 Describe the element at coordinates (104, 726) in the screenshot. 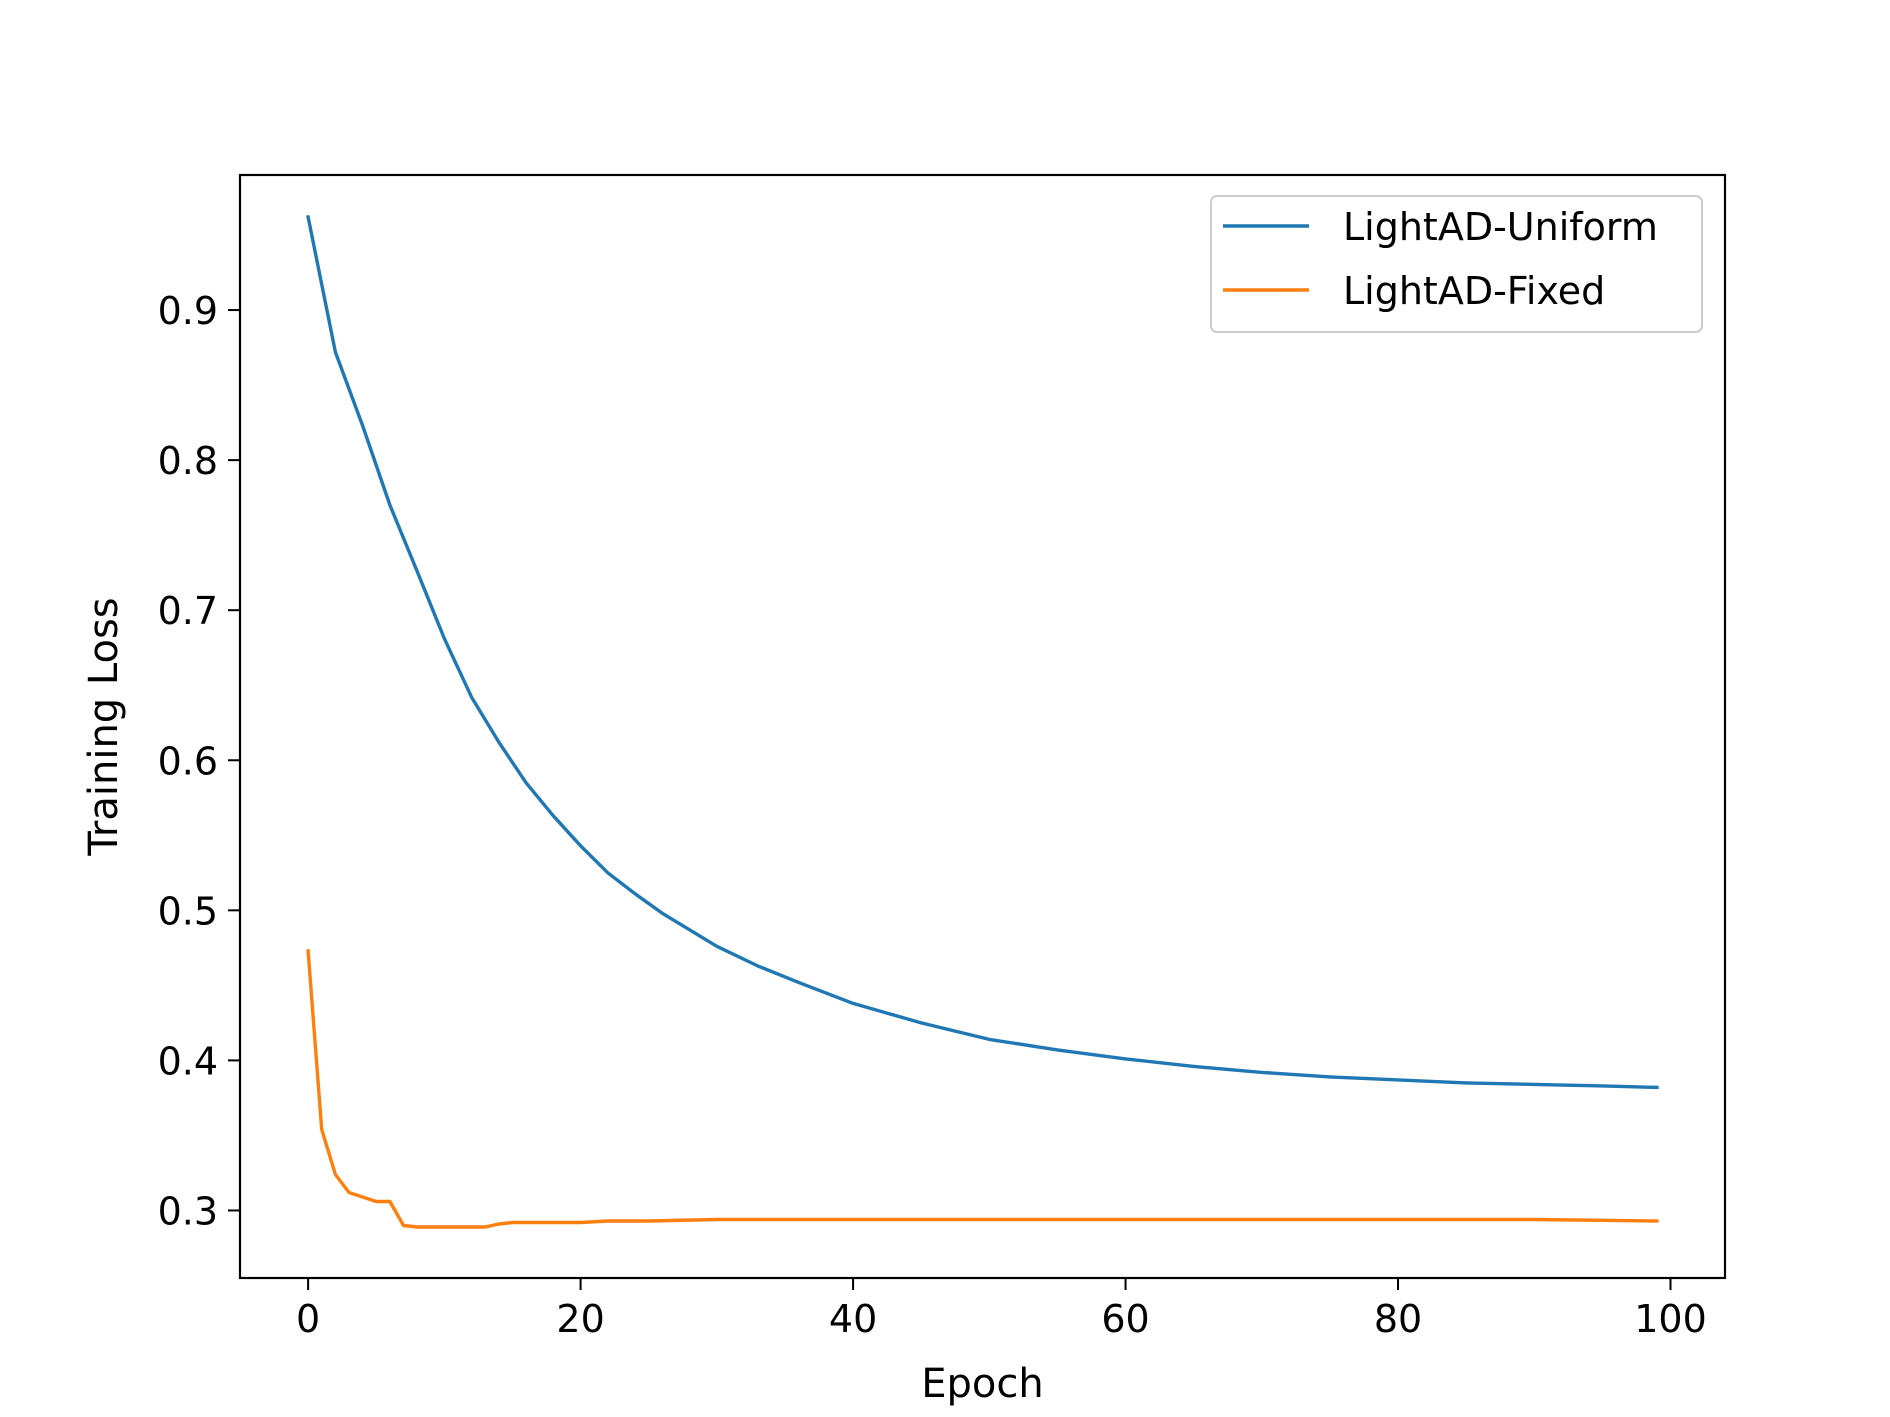

I see `y-axis-label: Training Loss` at that location.